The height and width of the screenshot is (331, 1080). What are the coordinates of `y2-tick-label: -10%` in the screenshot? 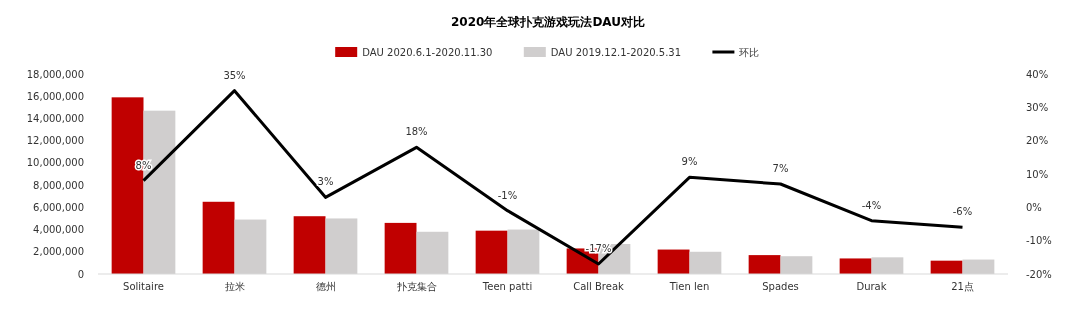 It's located at (1039, 241).